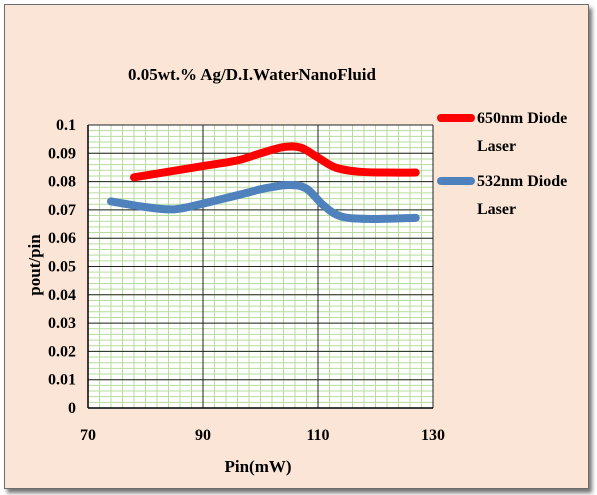 Image resolution: width=597 pixels, height=495 pixels. What do you see at coordinates (502, 164) in the screenshot?
I see `legend: 650nm Diode Laser 532nm Diode Laser` at bounding box center [502, 164].